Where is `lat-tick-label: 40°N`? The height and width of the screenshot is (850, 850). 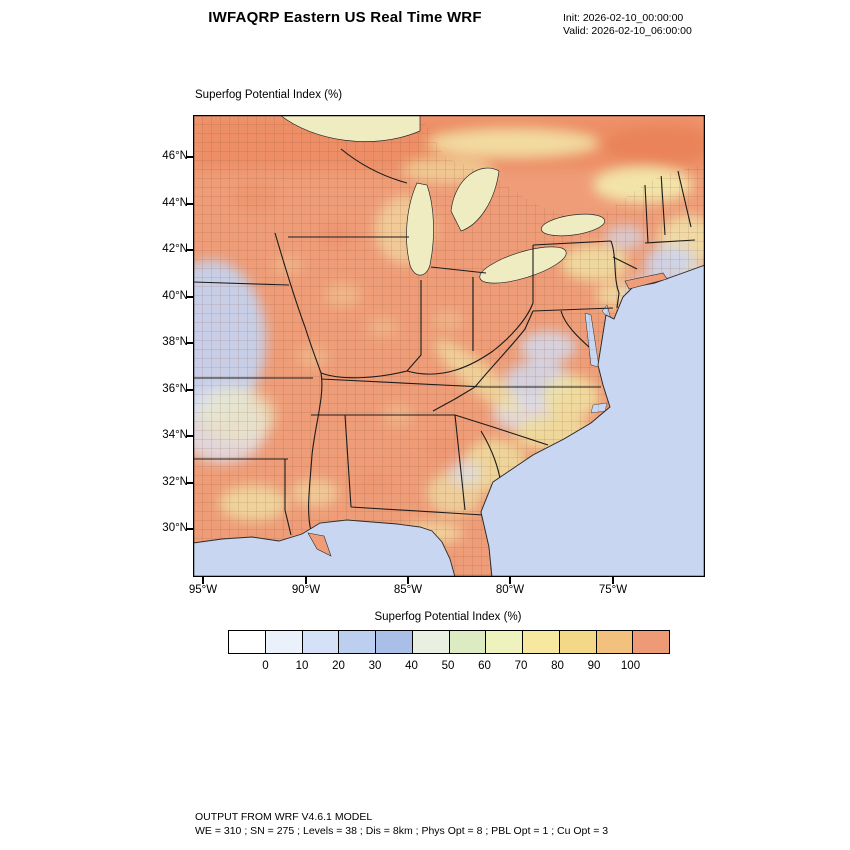 lat-tick-label: 40°N is located at coordinates (175, 296).